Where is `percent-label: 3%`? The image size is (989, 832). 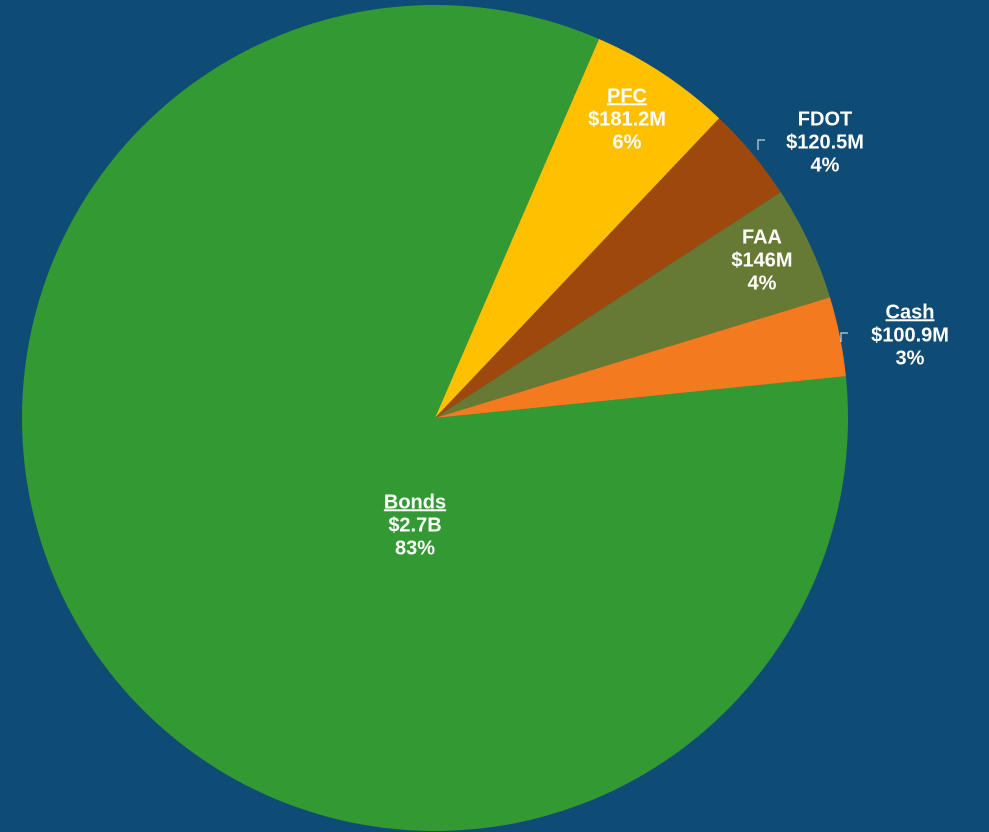
percent-label: 3% is located at coordinates (910, 358).